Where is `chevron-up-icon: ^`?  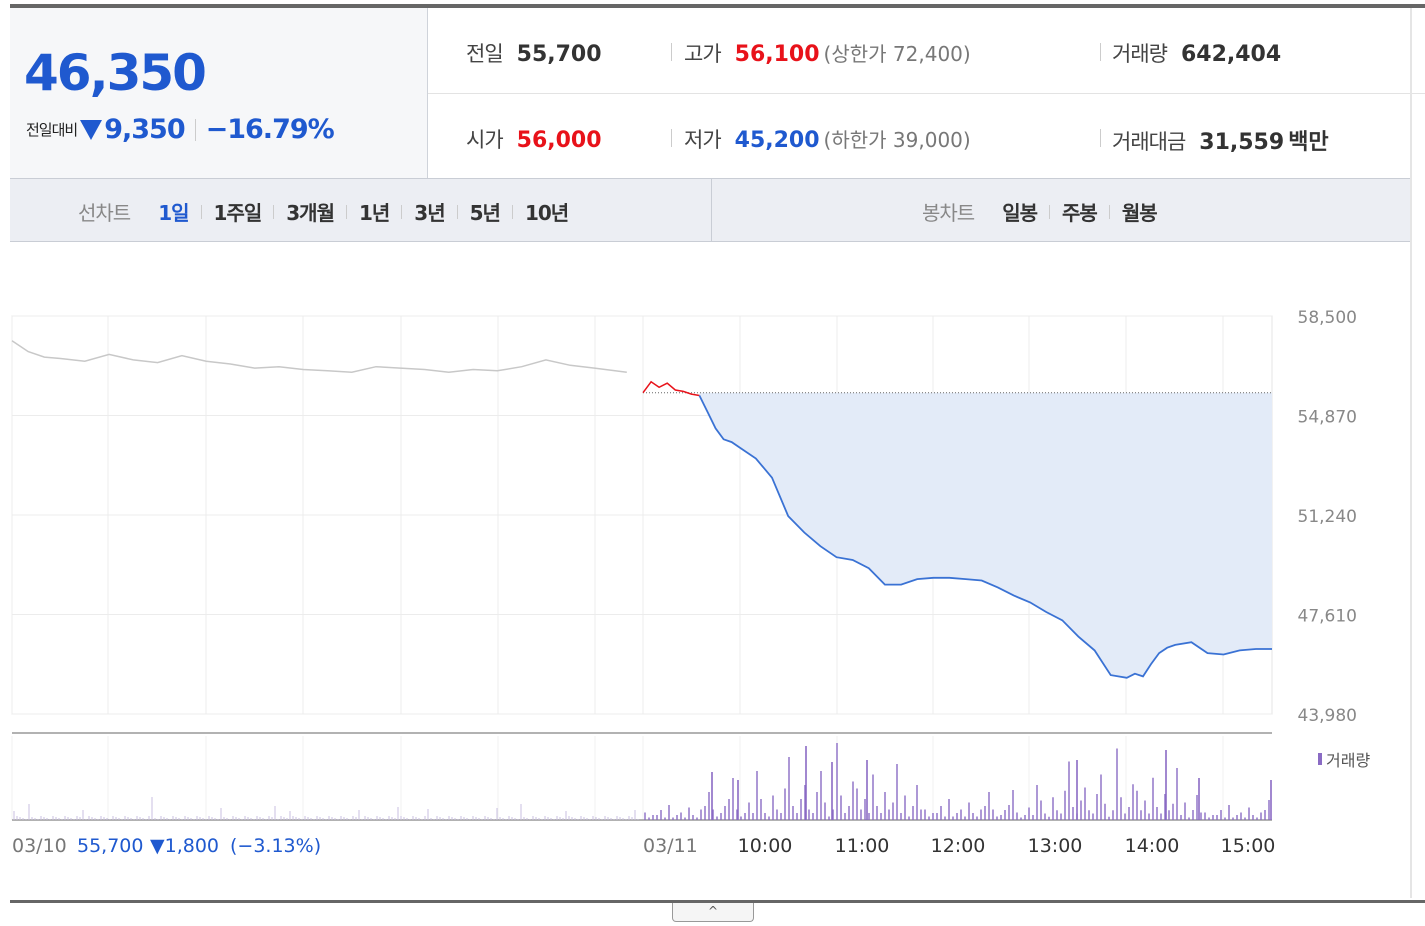 chevron-up-icon: ^ is located at coordinates (713, 911).